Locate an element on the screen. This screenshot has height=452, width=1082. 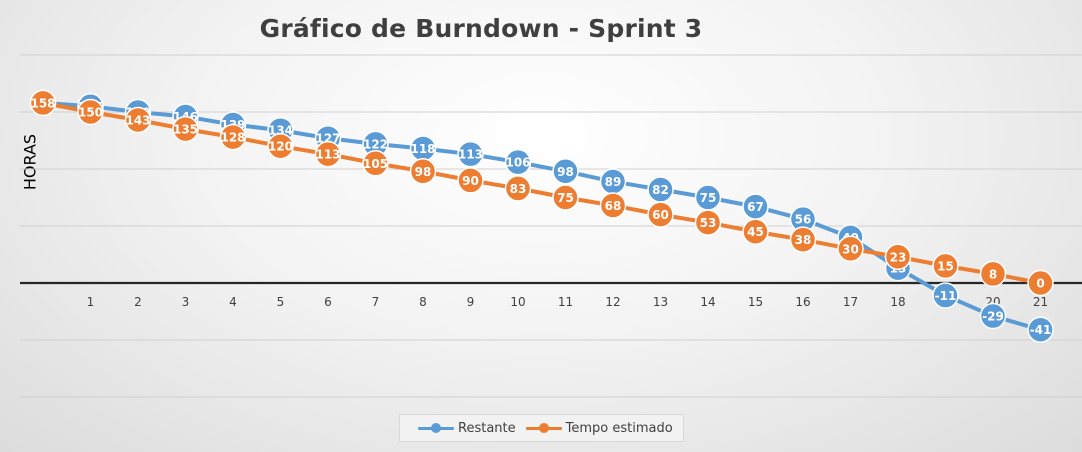
data-label-restante: 106 is located at coordinates (517, 163).